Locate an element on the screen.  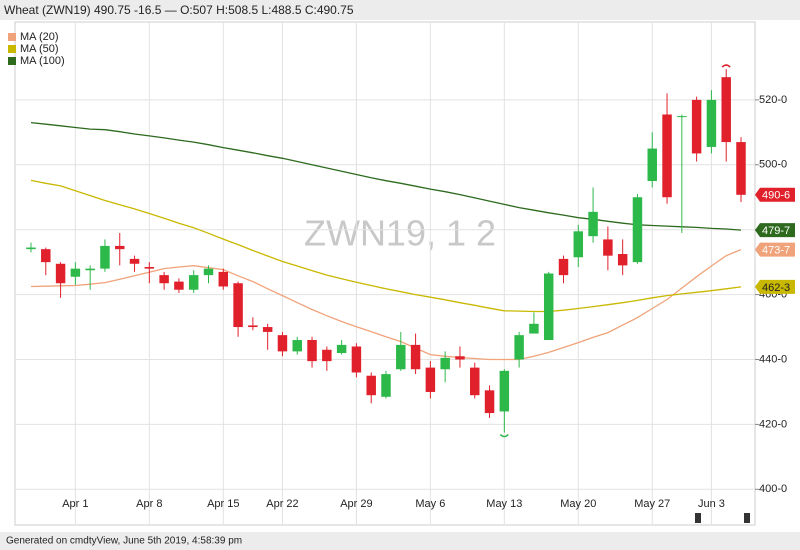
x-tick-label: Jun 3 is located at coordinates (711, 504).